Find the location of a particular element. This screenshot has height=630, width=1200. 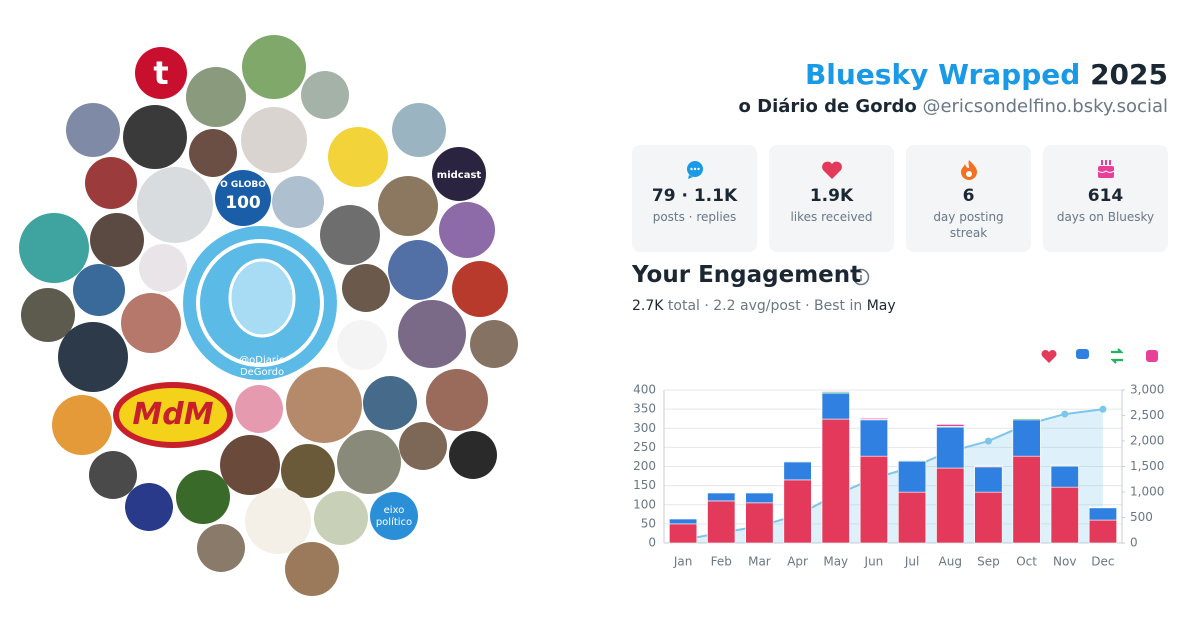

avatar-text: O GLOBO is located at coordinates (243, 185).